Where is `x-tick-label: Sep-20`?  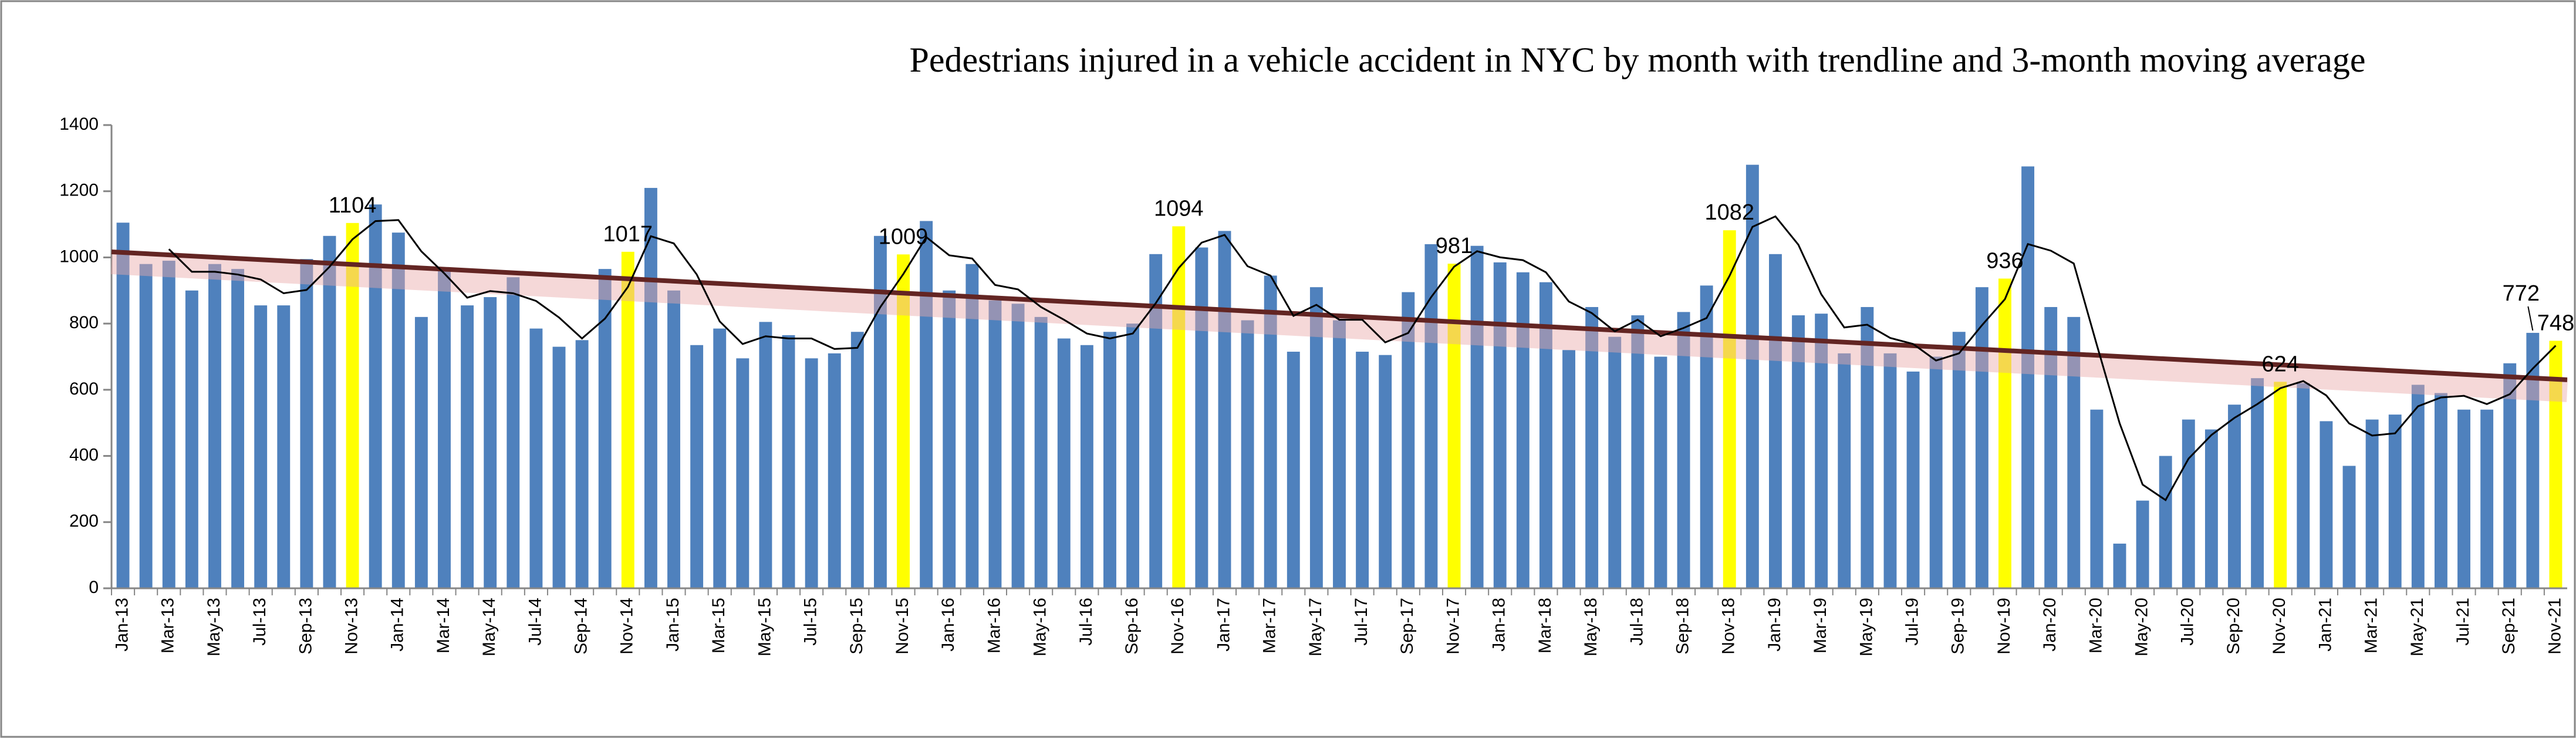
x-tick-label: Sep-20 is located at coordinates (2233, 627).